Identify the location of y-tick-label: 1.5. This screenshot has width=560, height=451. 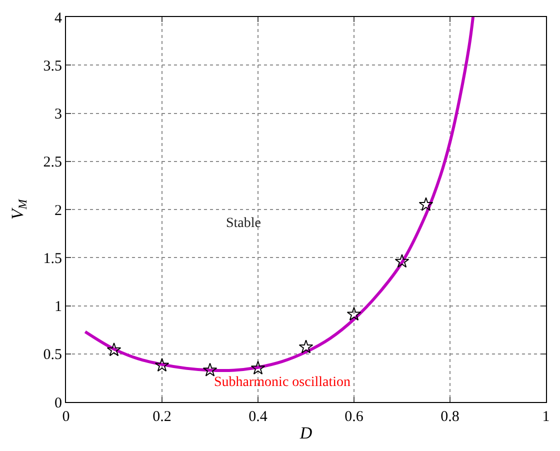
(52, 258).